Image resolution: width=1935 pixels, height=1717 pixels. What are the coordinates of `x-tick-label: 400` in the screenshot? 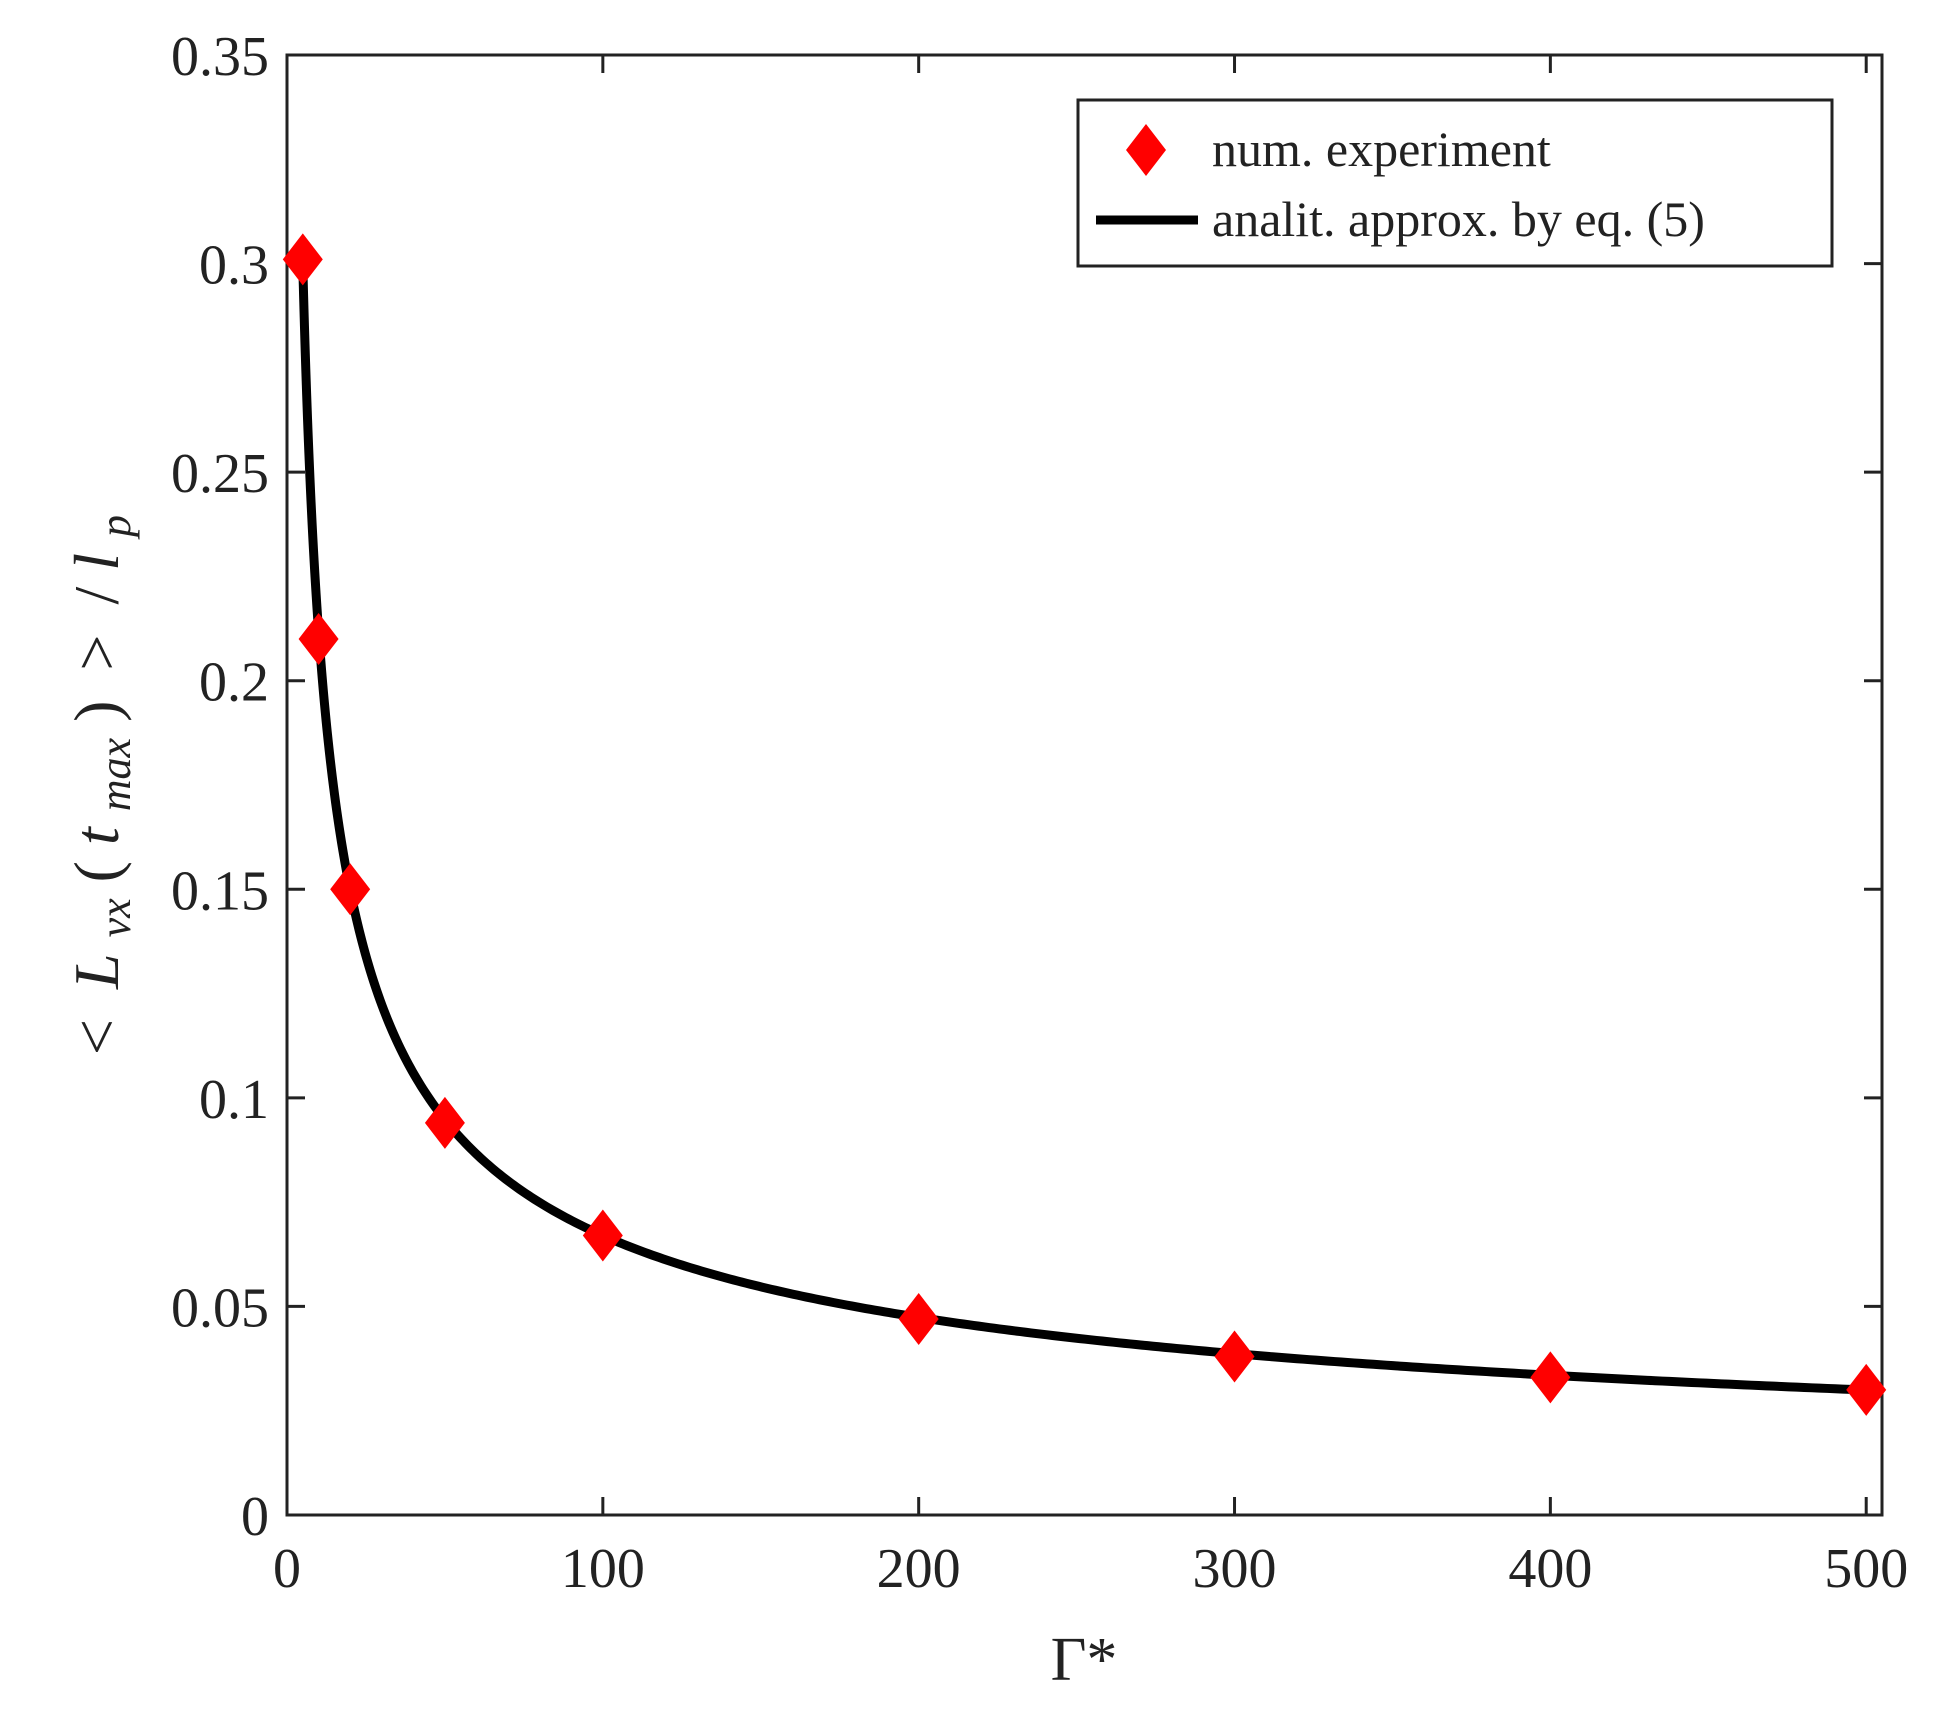 It's located at (1550, 1569).